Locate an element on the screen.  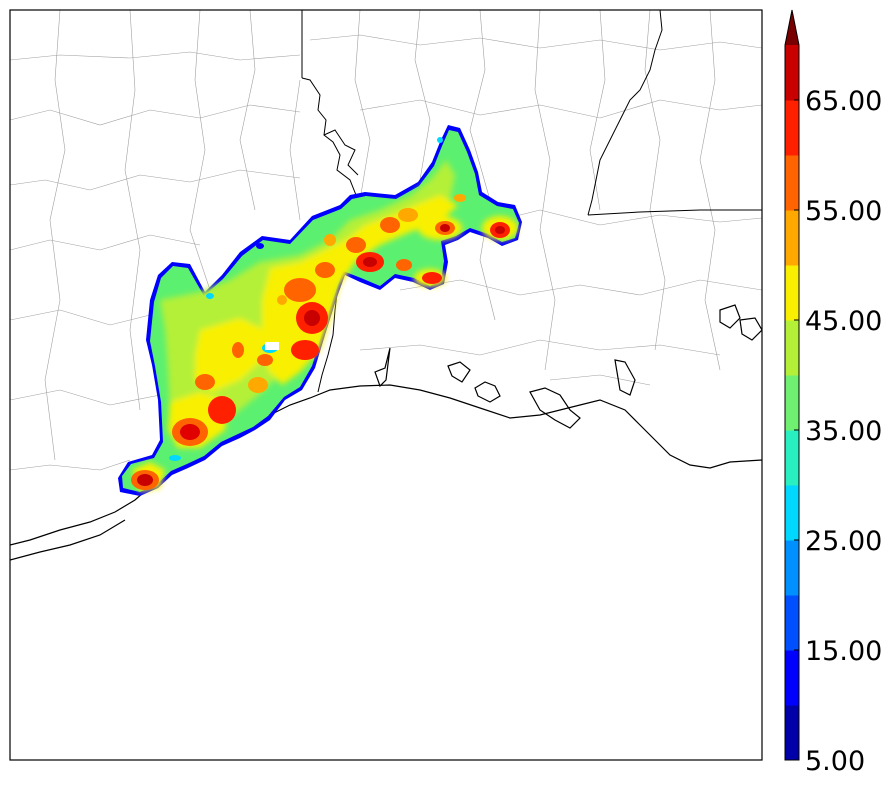
colorbar-tick-label: 25.00 is located at coordinates (843, 541).